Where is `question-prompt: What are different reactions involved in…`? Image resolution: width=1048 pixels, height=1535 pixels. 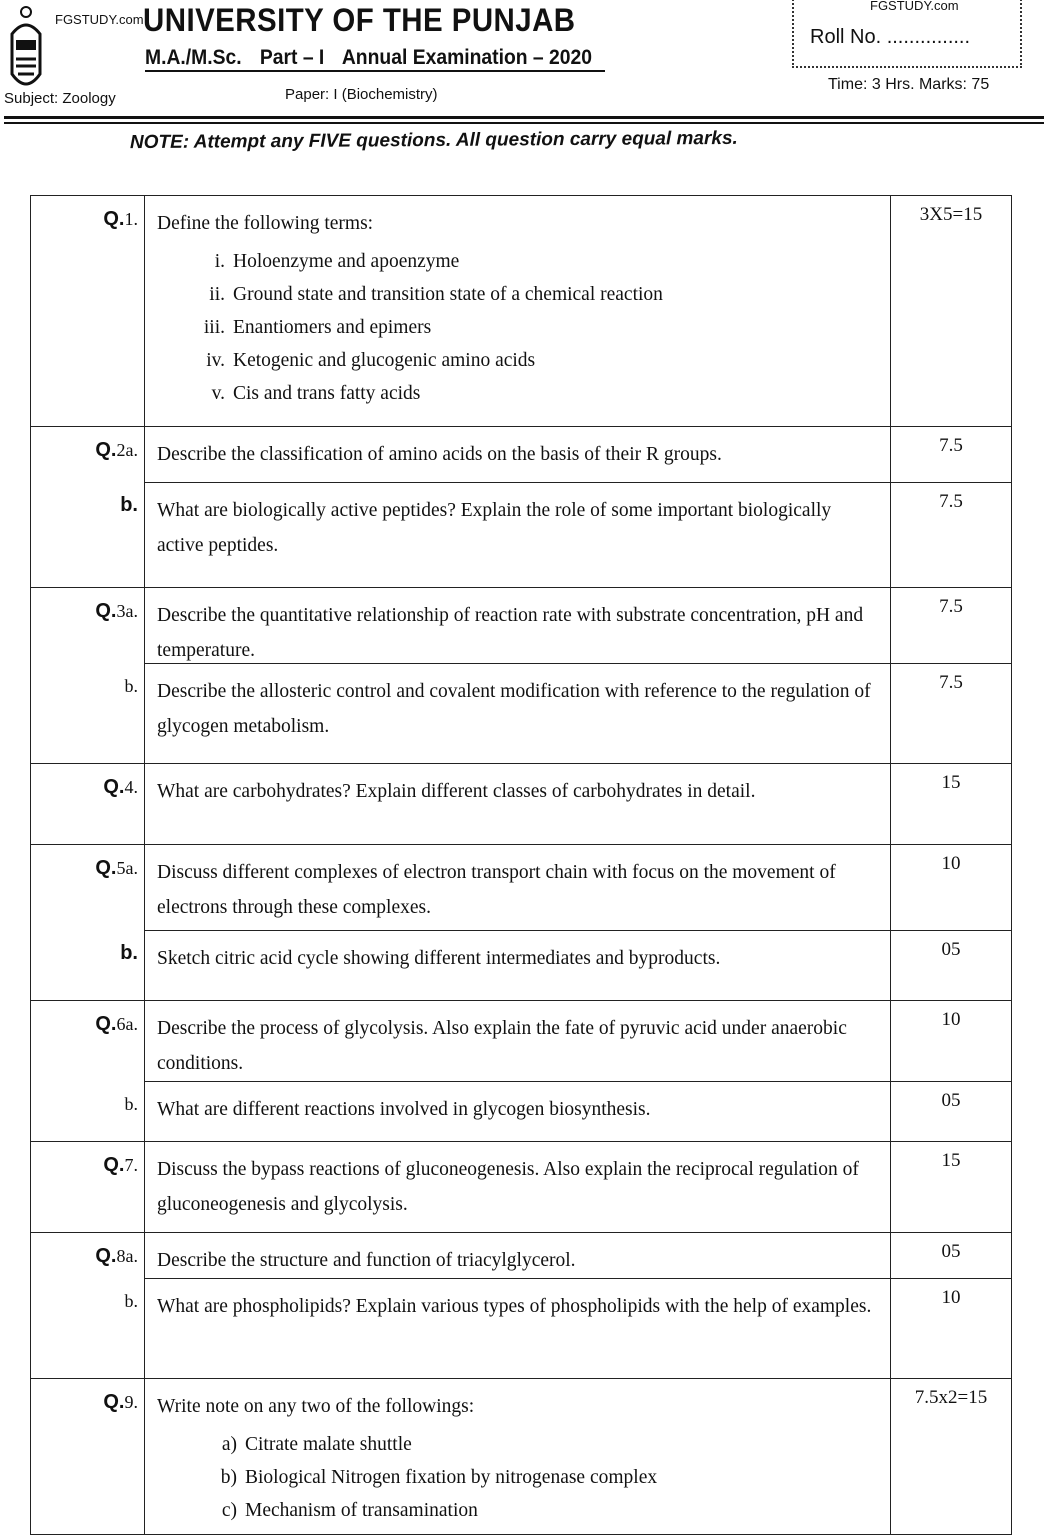
question-prompt: What are different reactions involved in… is located at coordinates (404, 1109).